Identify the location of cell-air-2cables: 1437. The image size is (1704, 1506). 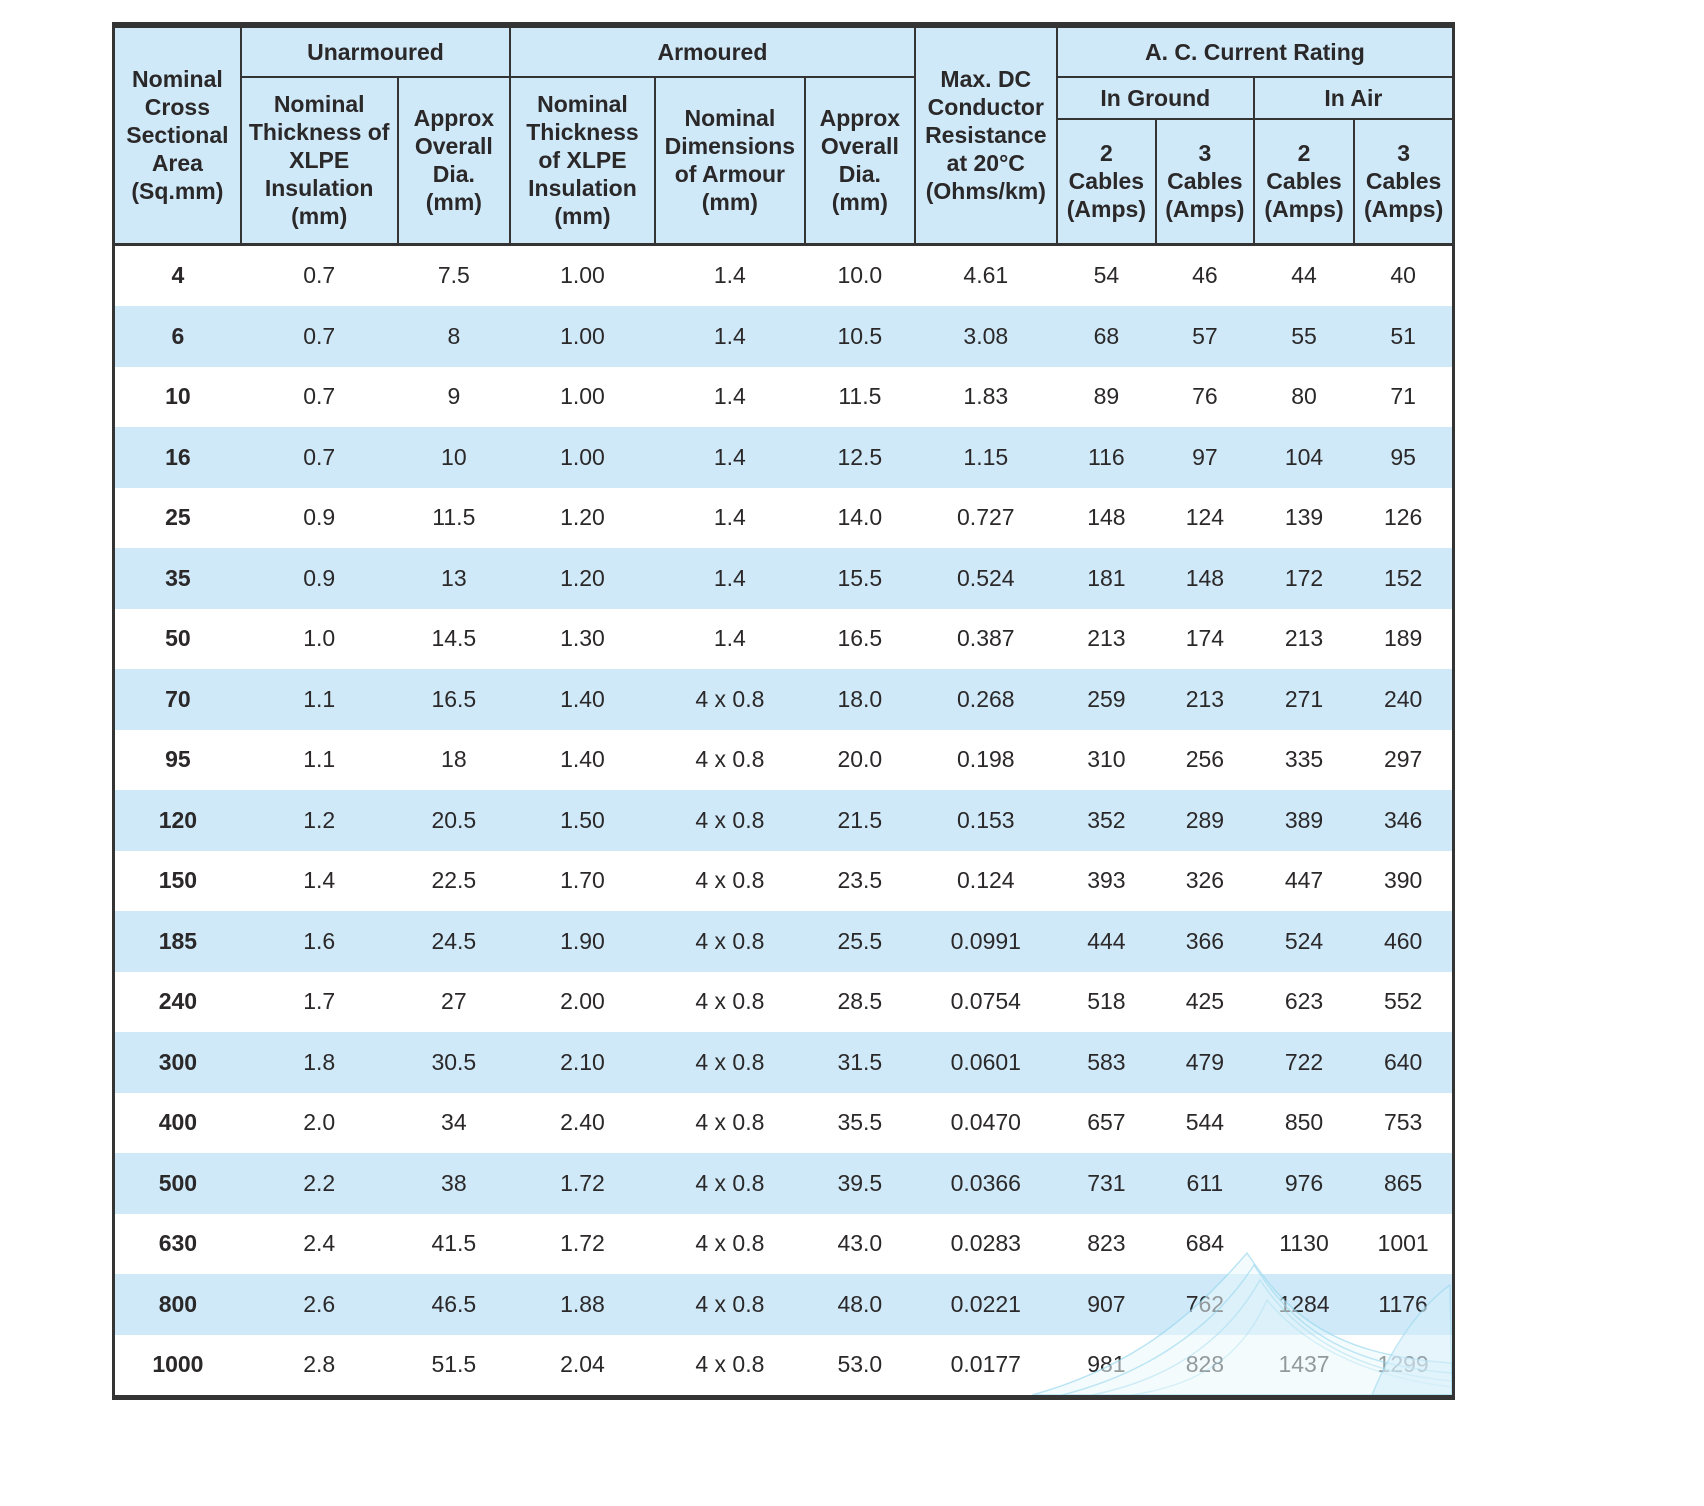
(1304, 1364).